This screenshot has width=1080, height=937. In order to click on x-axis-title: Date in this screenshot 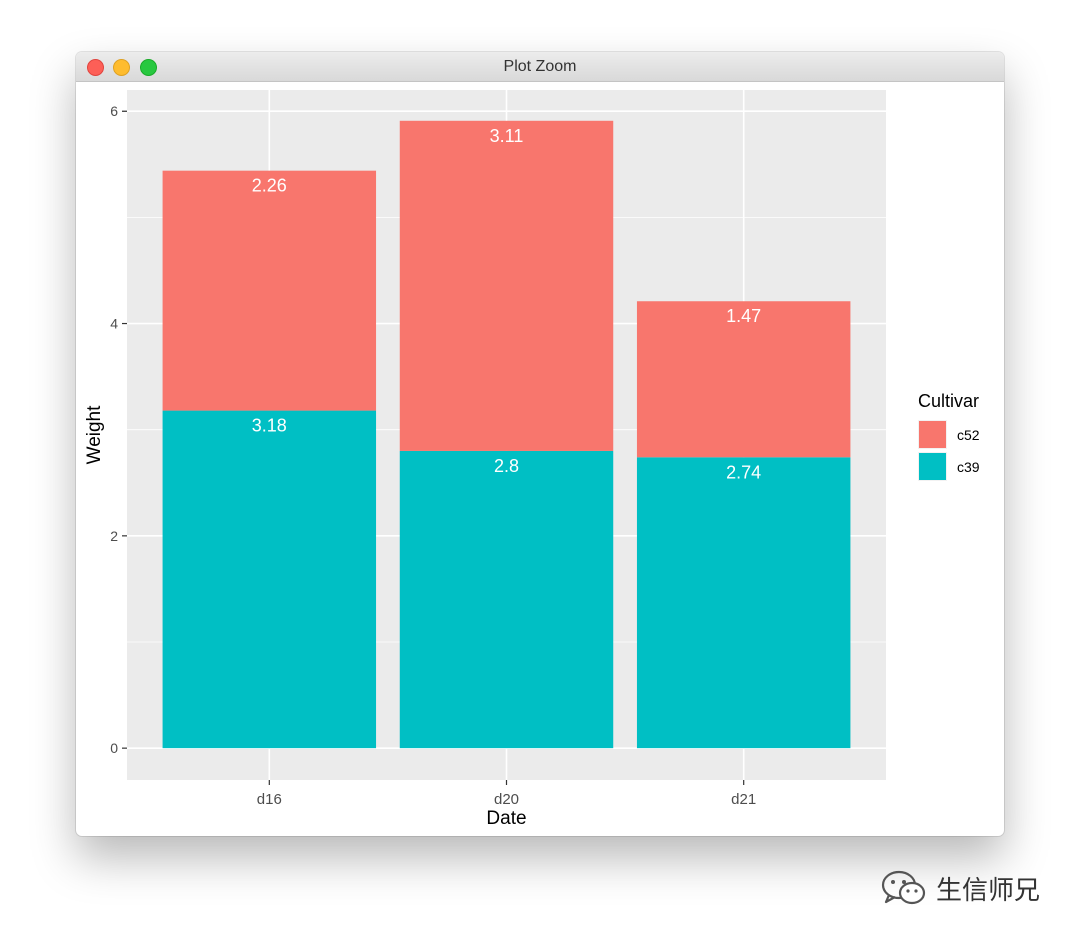, I will do `click(506, 818)`.